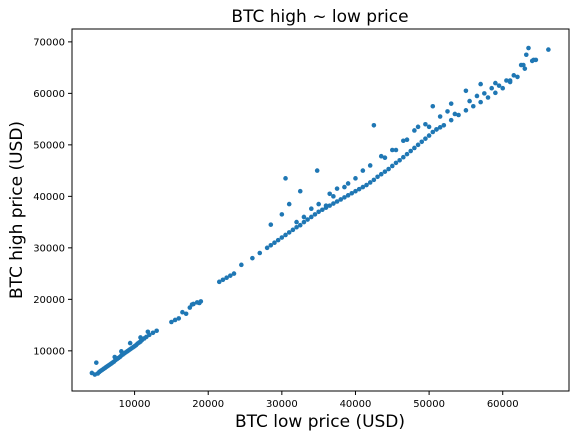  What do you see at coordinates (49, 42) in the screenshot?
I see `y-tick-label: 70000` at bounding box center [49, 42].